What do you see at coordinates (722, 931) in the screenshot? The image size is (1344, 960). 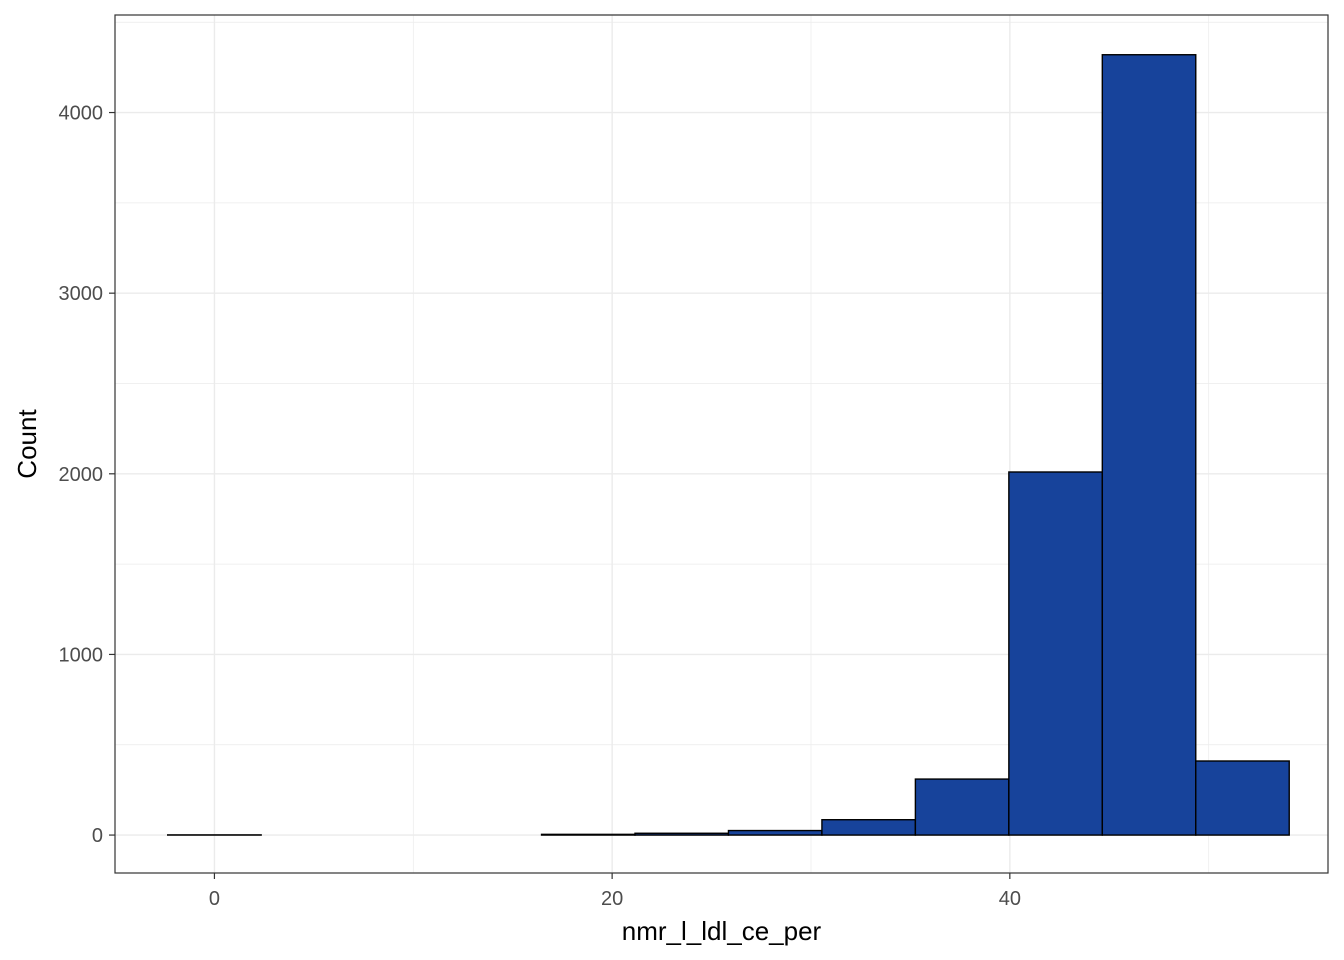 I see `x-axis-title: nmr_l_ldl_ce_per` at bounding box center [722, 931].